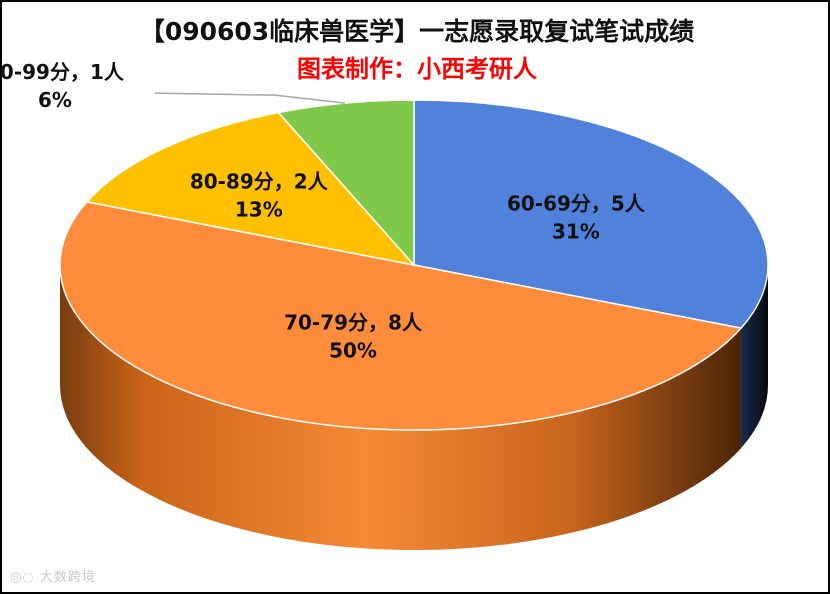 The height and width of the screenshot is (594, 830). Describe the element at coordinates (22, 577) in the screenshot. I see `watermark-logo-icon: ◎◌` at that location.